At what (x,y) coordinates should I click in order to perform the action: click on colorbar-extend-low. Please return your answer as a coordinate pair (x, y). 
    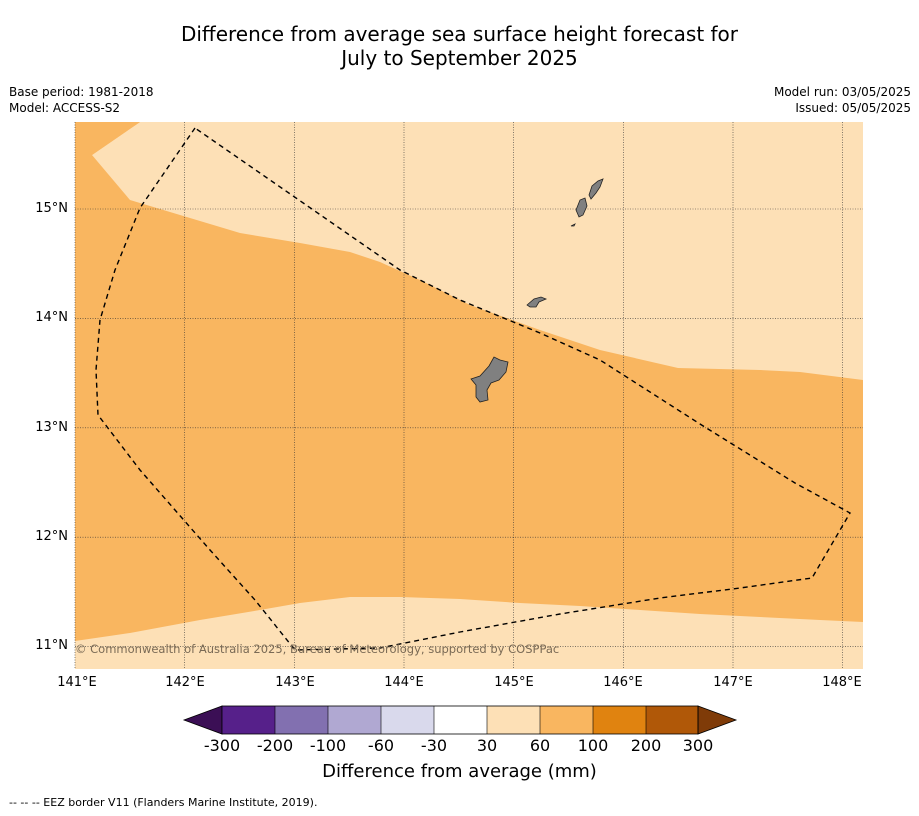
    Looking at the image, I should click on (202, 720).